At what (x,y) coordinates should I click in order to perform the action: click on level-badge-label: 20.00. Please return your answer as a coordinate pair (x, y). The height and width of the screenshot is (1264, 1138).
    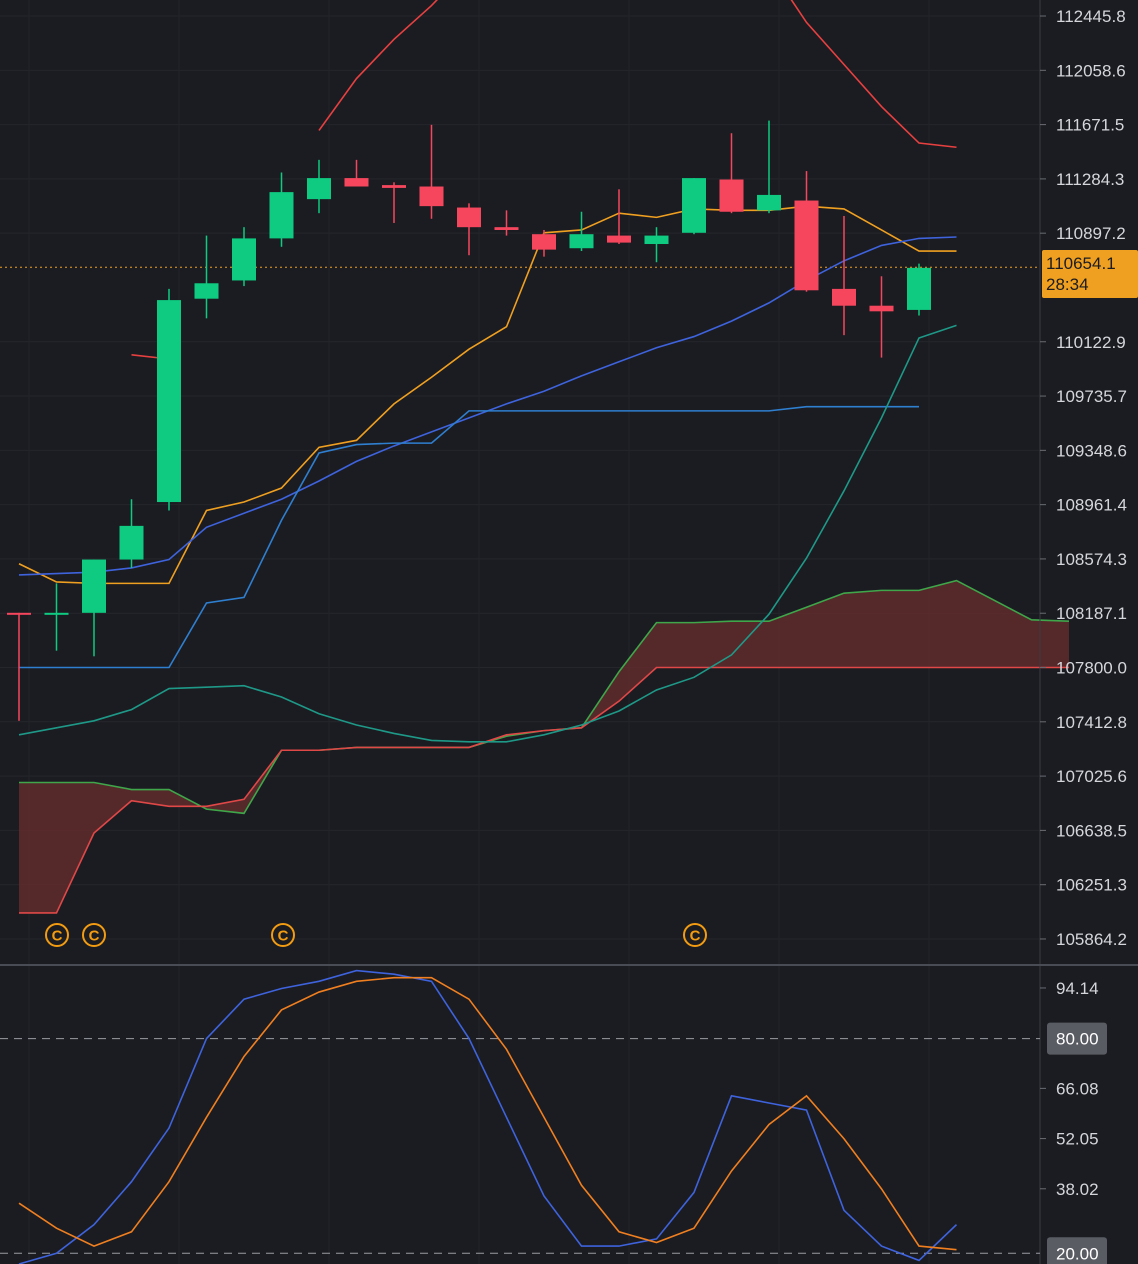
    Looking at the image, I should click on (1077, 1253).